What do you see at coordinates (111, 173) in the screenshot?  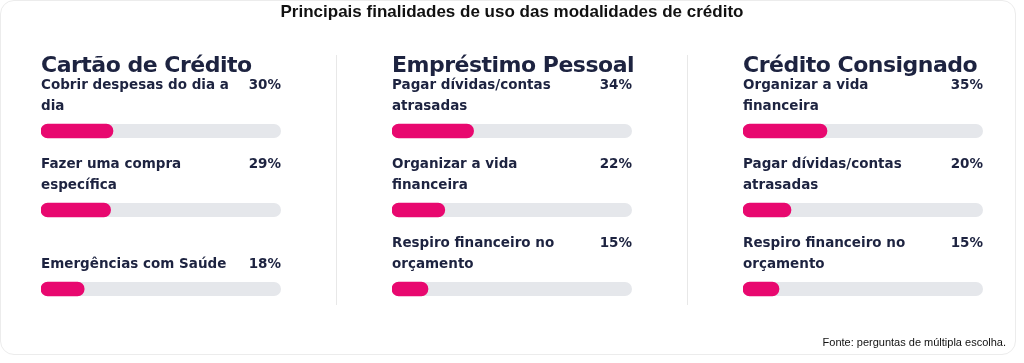 I see `y-tick-label: Fazer uma compra específica` at bounding box center [111, 173].